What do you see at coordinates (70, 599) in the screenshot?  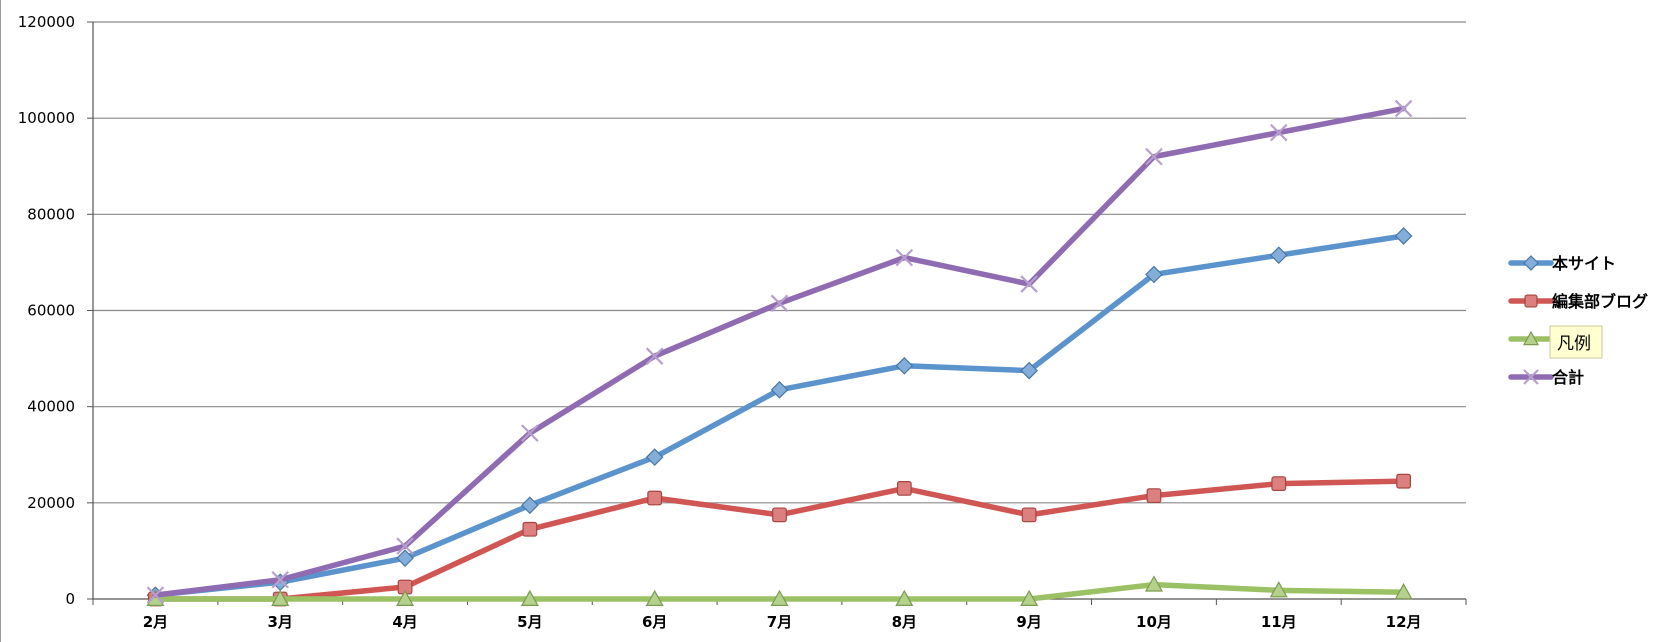 I see `y-tick-label: 0` at bounding box center [70, 599].